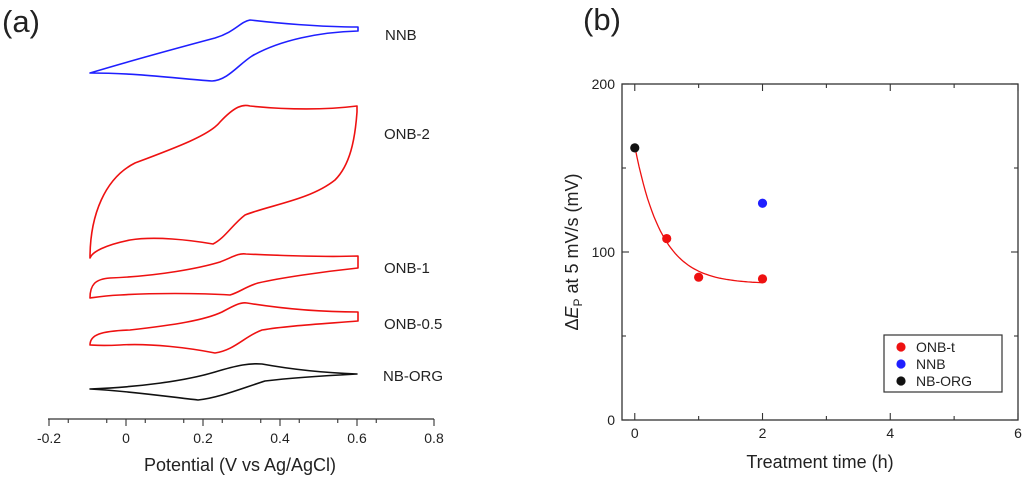  I want to click on scatter-points, so click(699, 213).